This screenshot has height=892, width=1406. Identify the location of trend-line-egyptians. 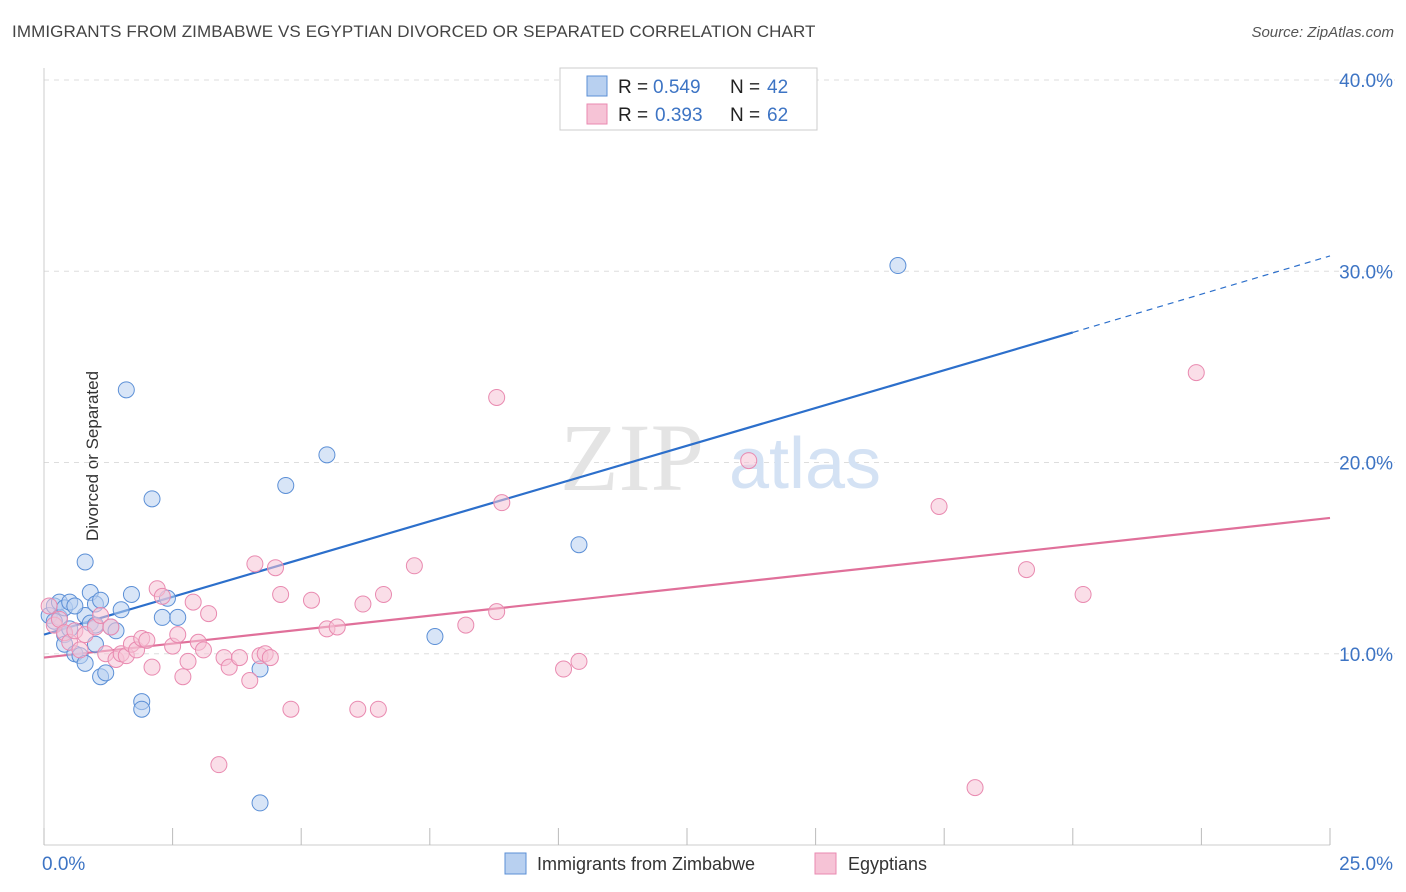
(687, 587).